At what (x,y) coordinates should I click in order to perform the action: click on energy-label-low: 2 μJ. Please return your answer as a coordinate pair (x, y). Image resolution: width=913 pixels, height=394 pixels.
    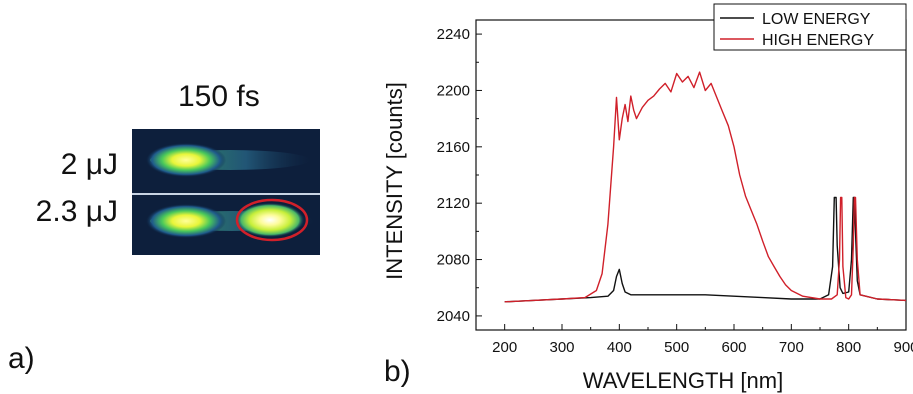
    Looking at the image, I should click on (89, 164).